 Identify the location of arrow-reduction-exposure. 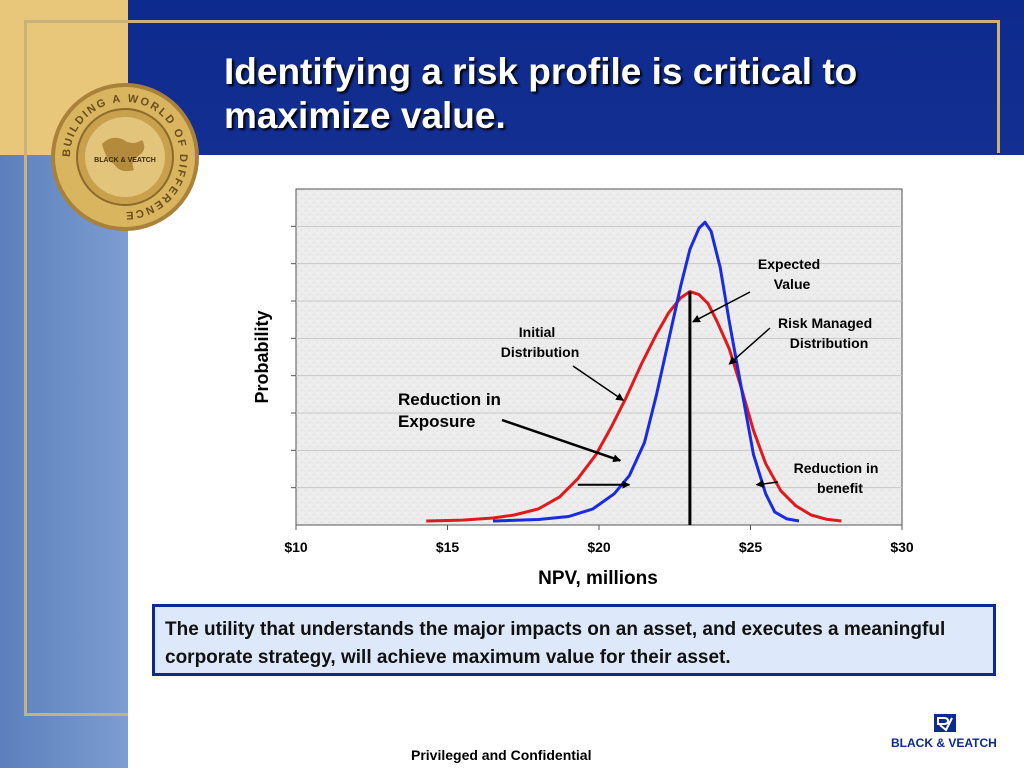
(561, 440).